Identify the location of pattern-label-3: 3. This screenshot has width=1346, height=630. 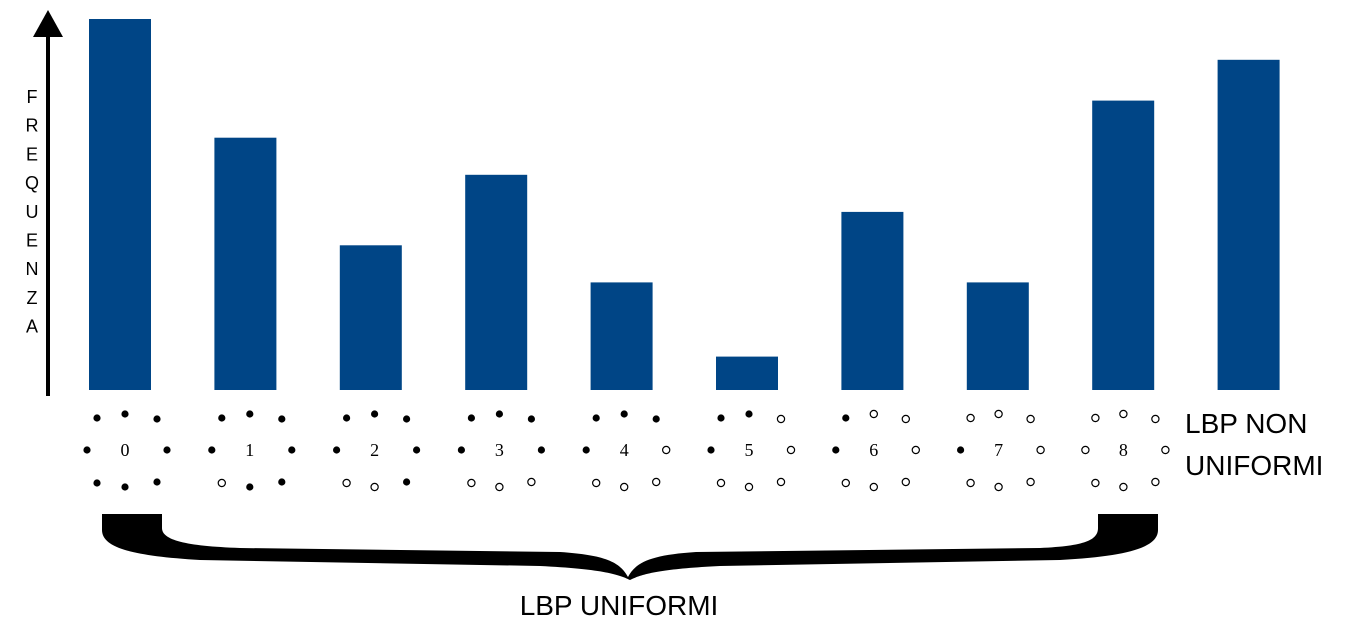
(499, 450).